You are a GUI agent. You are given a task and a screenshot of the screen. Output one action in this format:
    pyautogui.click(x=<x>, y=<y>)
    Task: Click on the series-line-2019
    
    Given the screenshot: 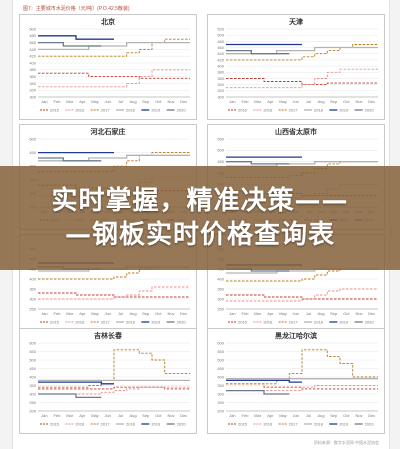 What is the action you would take?
    pyautogui.click(x=264, y=381)
    